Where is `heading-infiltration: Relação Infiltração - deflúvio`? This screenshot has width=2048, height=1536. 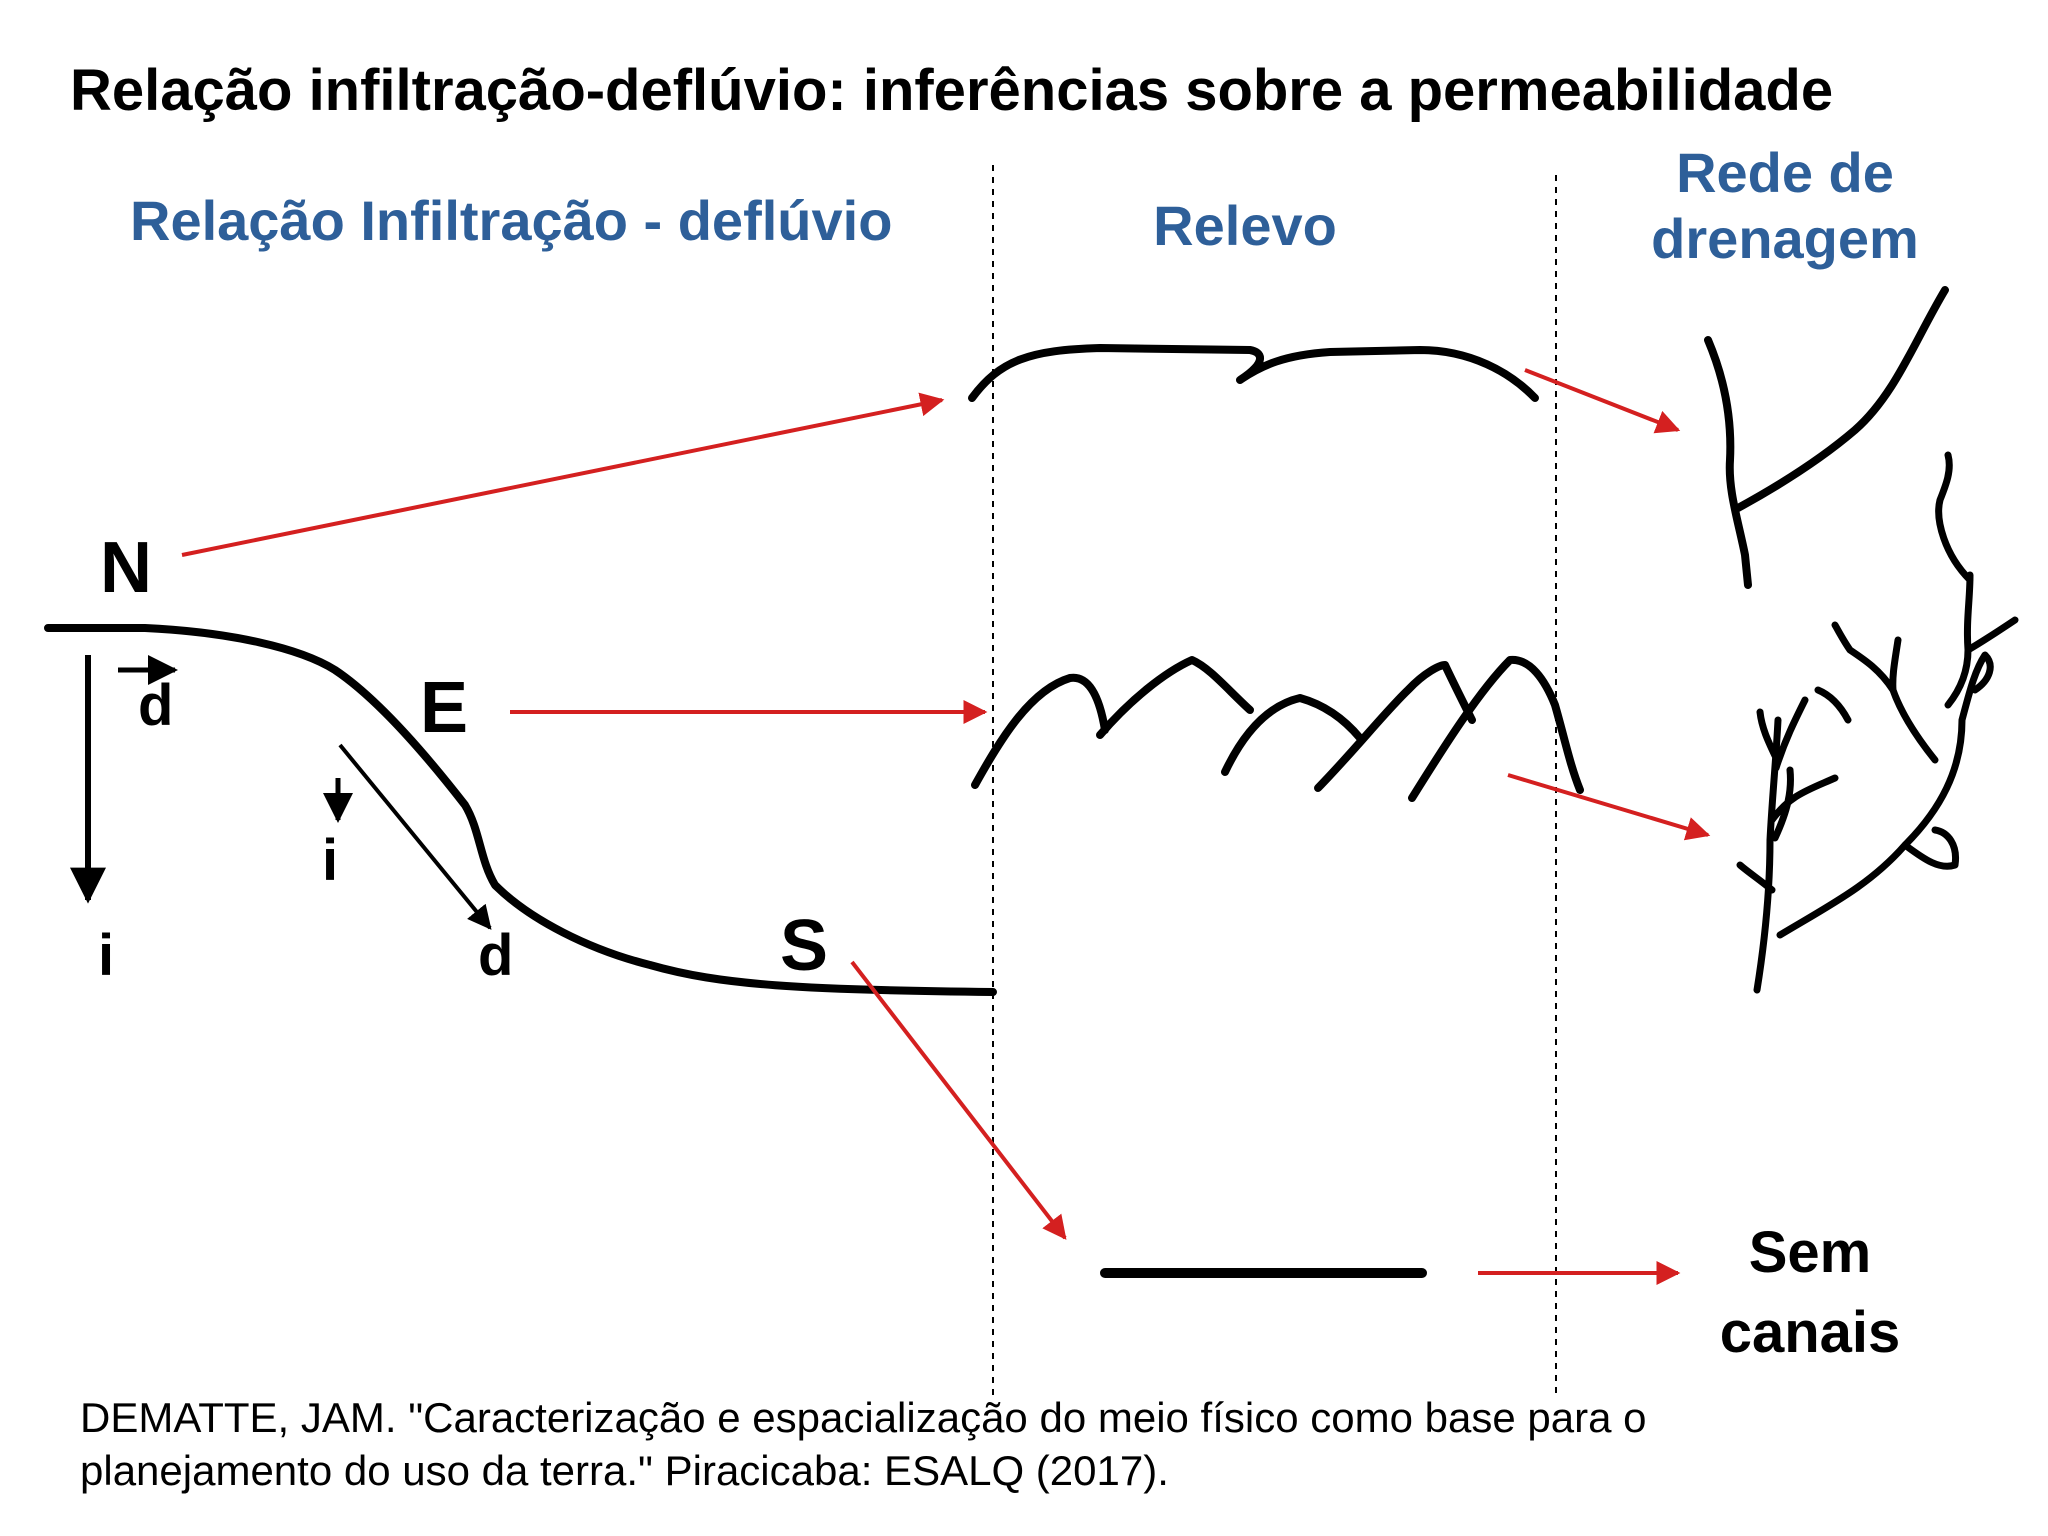 heading-infiltration: Relação Infiltração - deflúvio is located at coordinates (511, 220).